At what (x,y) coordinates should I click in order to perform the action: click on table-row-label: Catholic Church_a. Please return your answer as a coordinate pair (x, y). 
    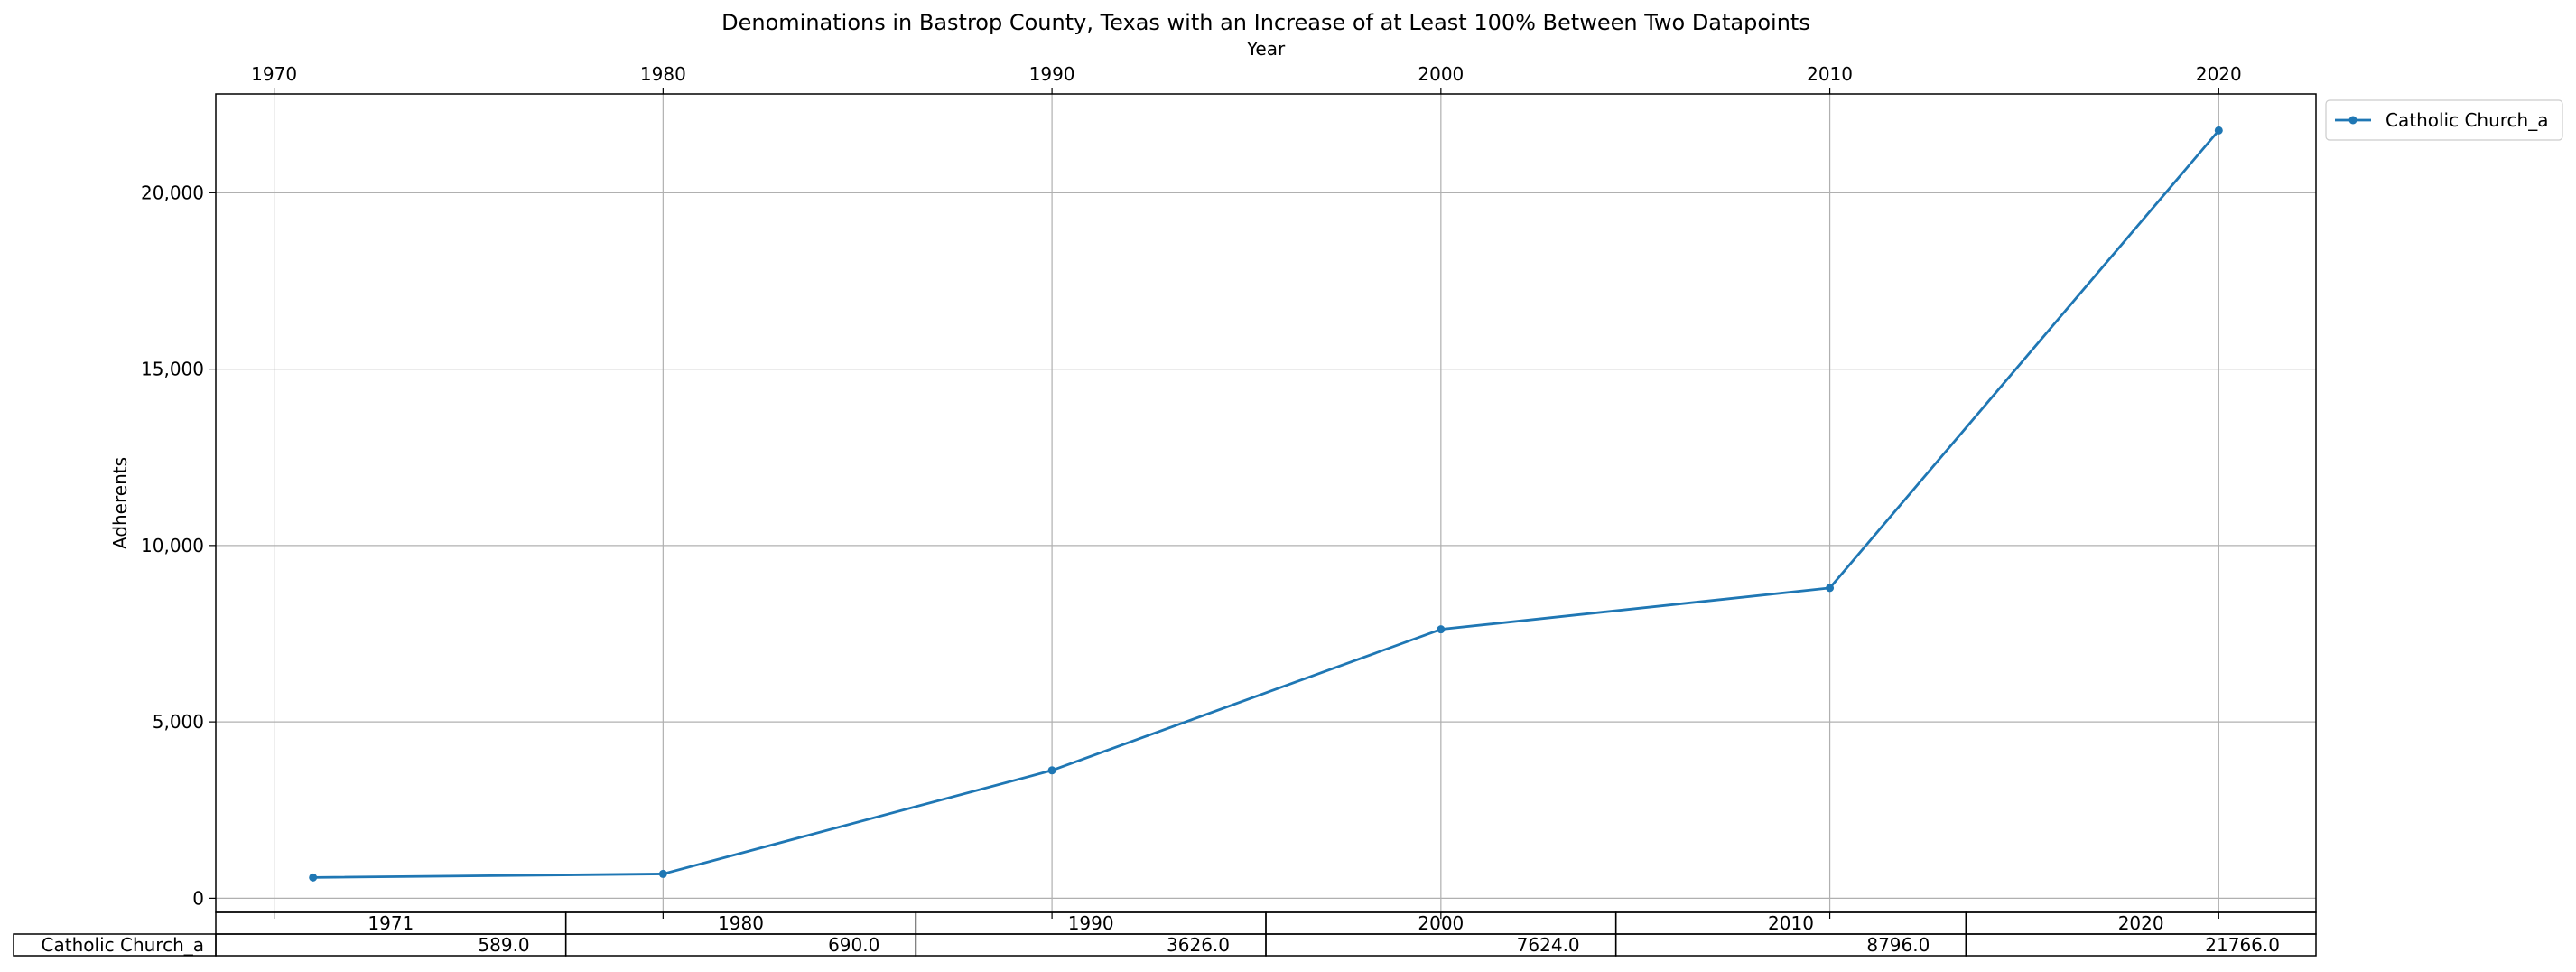
    Looking at the image, I should click on (123, 945).